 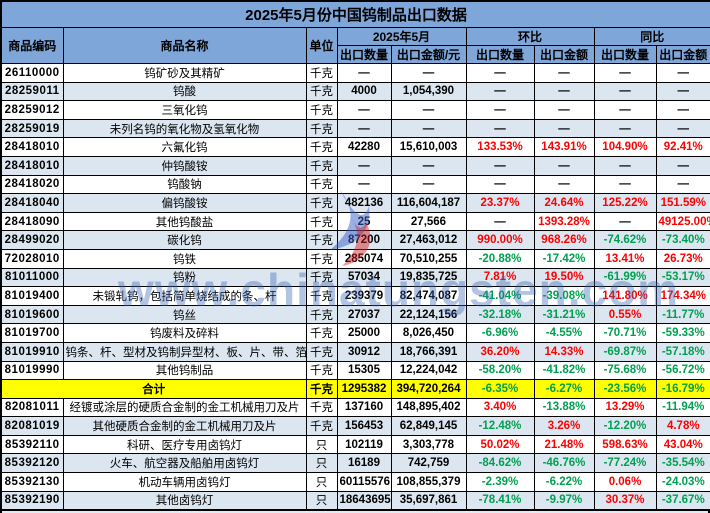 What do you see at coordinates (625, 258) in the screenshot?
I see `cell-yoy-qty: 13.41%` at bounding box center [625, 258].